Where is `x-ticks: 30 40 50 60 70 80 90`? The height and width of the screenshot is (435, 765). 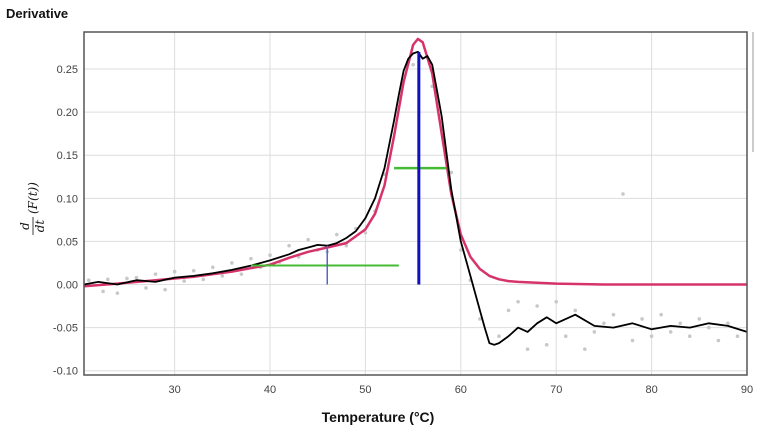
x-ticks: 30 40 50 60 70 80 90 is located at coordinates (461, 390).